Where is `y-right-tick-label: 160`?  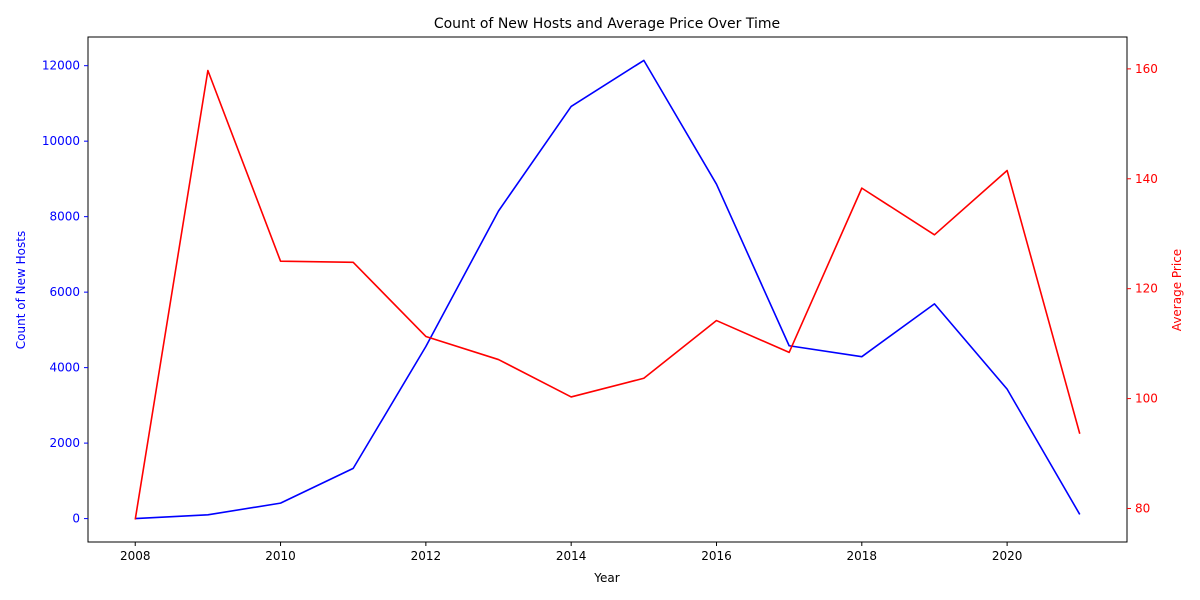
y-right-tick-label: 160 is located at coordinates (1146, 69).